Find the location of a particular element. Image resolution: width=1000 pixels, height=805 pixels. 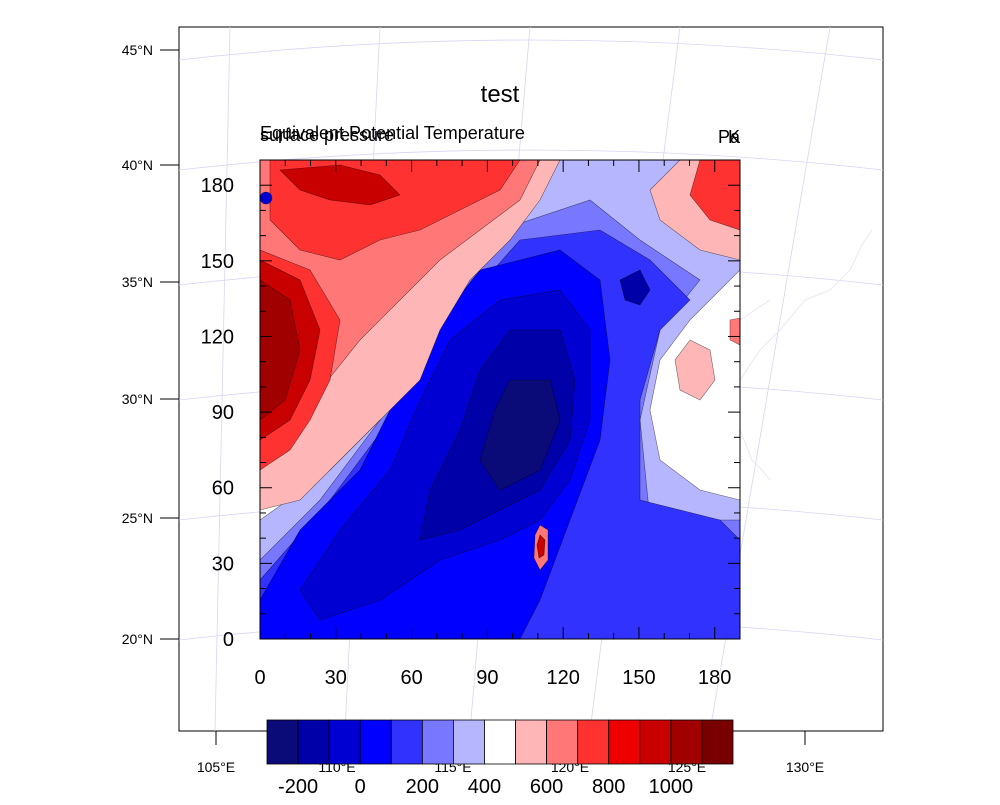

colorbar-label: 400 is located at coordinates (484, 787).